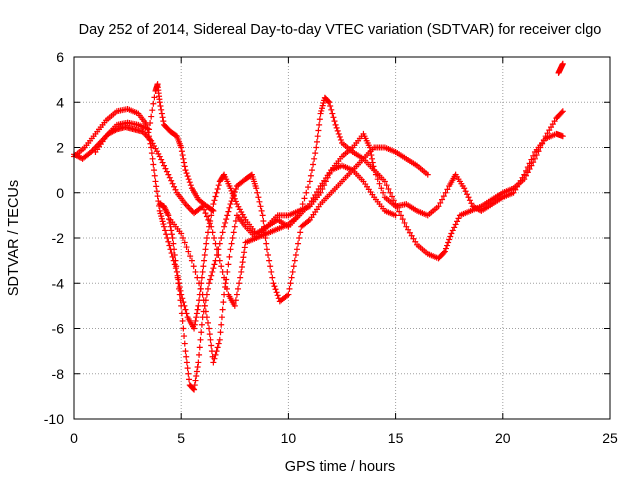  What do you see at coordinates (396, 438) in the screenshot?
I see `x-tick-label: 15` at bounding box center [396, 438].